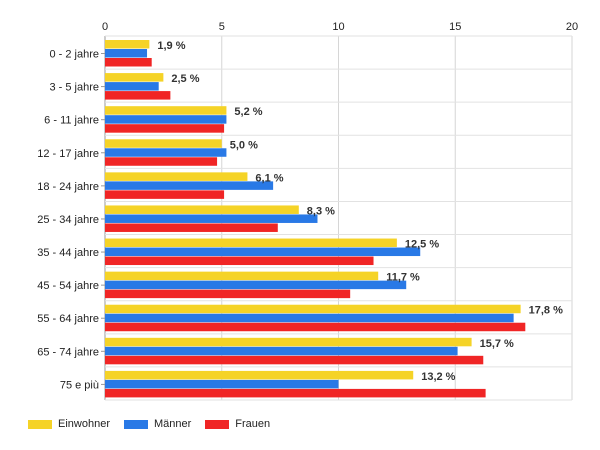 The height and width of the screenshot is (450, 600). Describe the element at coordinates (222, 27) in the screenshot. I see `x-tick-label: 5` at that location.